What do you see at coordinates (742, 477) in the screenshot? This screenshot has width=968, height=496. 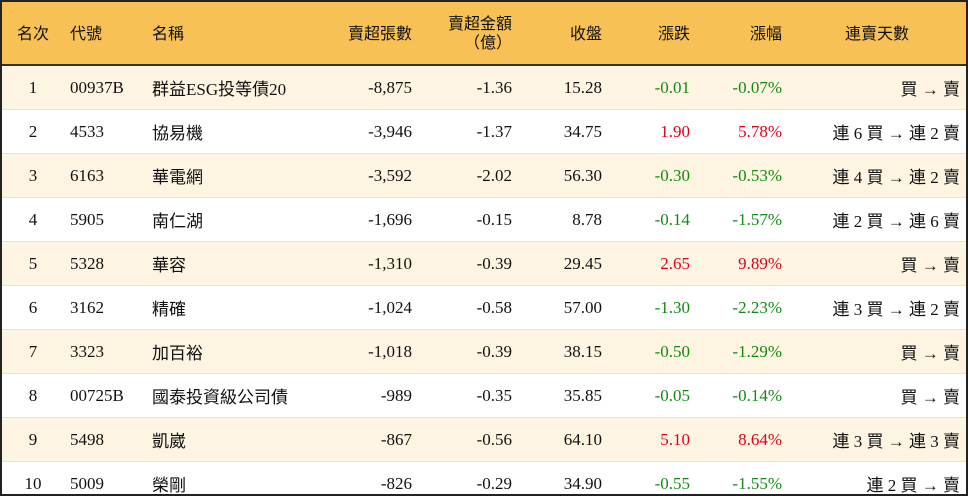 I see `cell-pct: -1.55%` at bounding box center [742, 477].